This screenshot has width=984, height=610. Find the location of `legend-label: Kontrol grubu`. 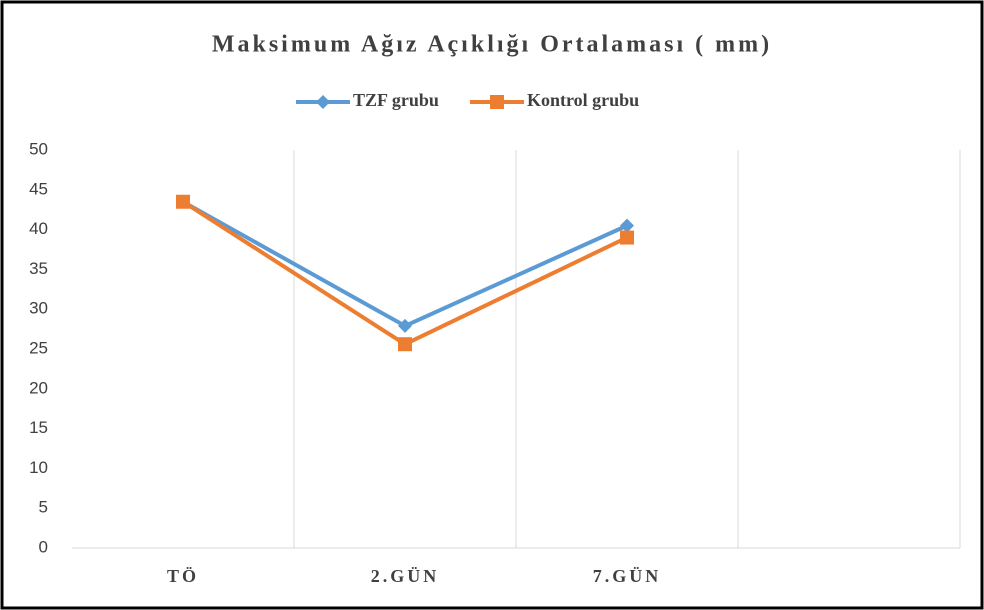

legend-label: Kontrol grubu is located at coordinates (583, 100).